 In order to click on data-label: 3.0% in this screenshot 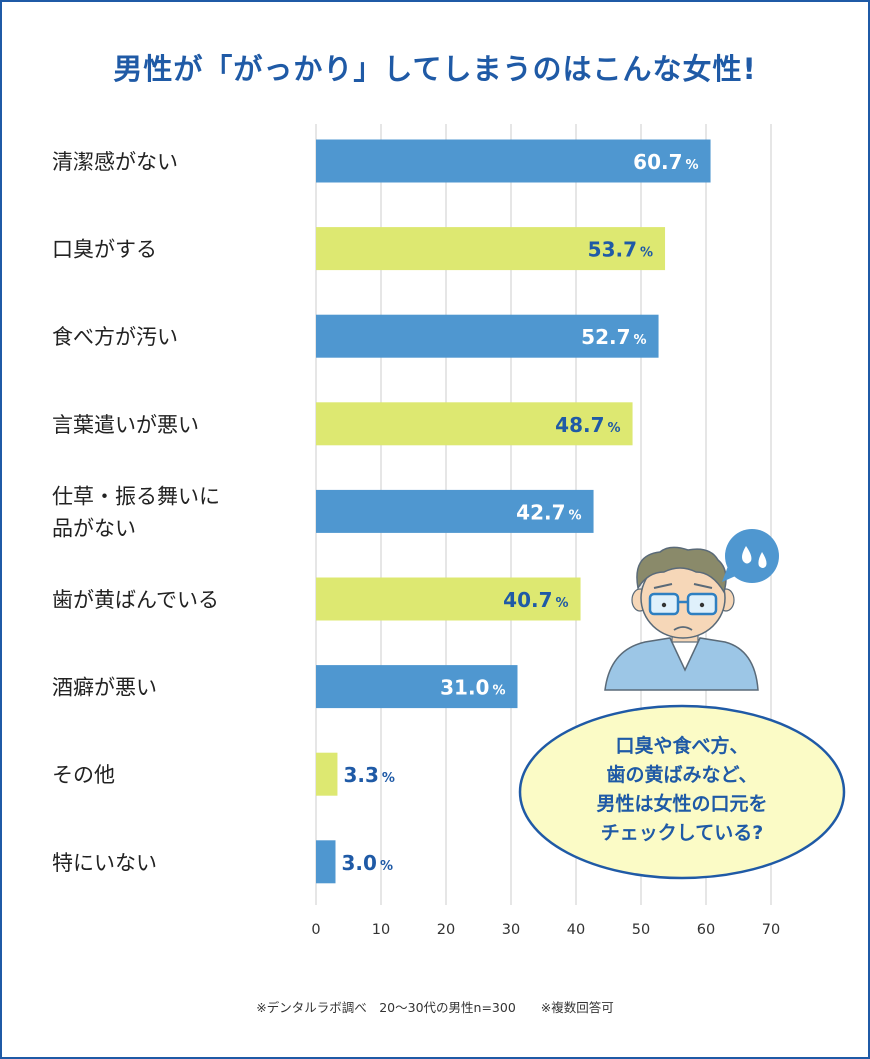, I will do `click(367, 863)`.